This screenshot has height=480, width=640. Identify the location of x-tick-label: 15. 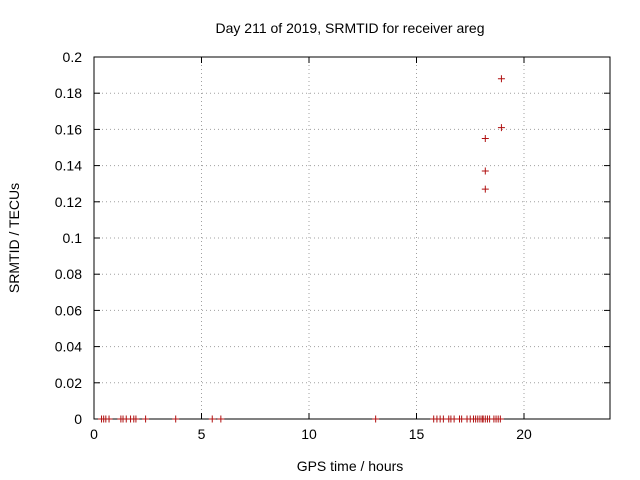
(417, 434).